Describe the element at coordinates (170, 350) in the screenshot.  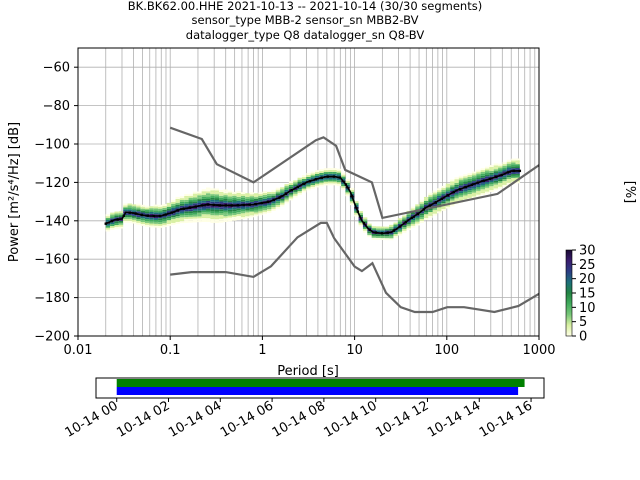
I see `x-tick-label: 0.1` at that location.